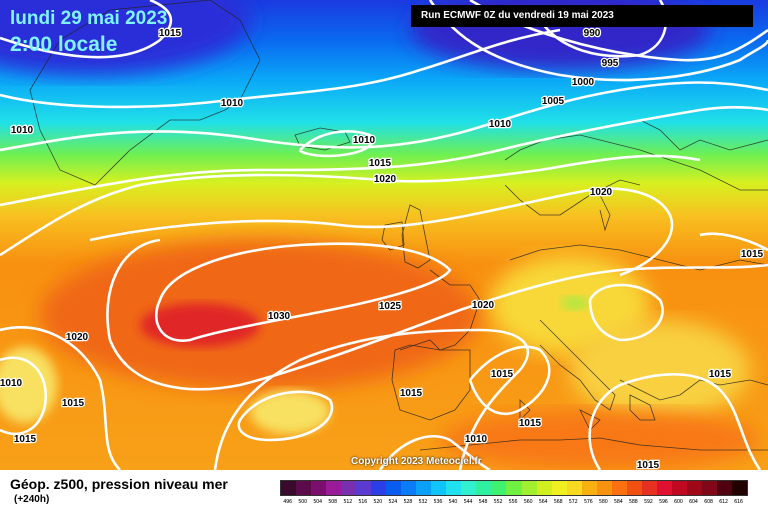 This screenshot has height=512, width=768. What do you see at coordinates (438, 502) in the screenshot?
I see `scale-label: 536` at bounding box center [438, 502].